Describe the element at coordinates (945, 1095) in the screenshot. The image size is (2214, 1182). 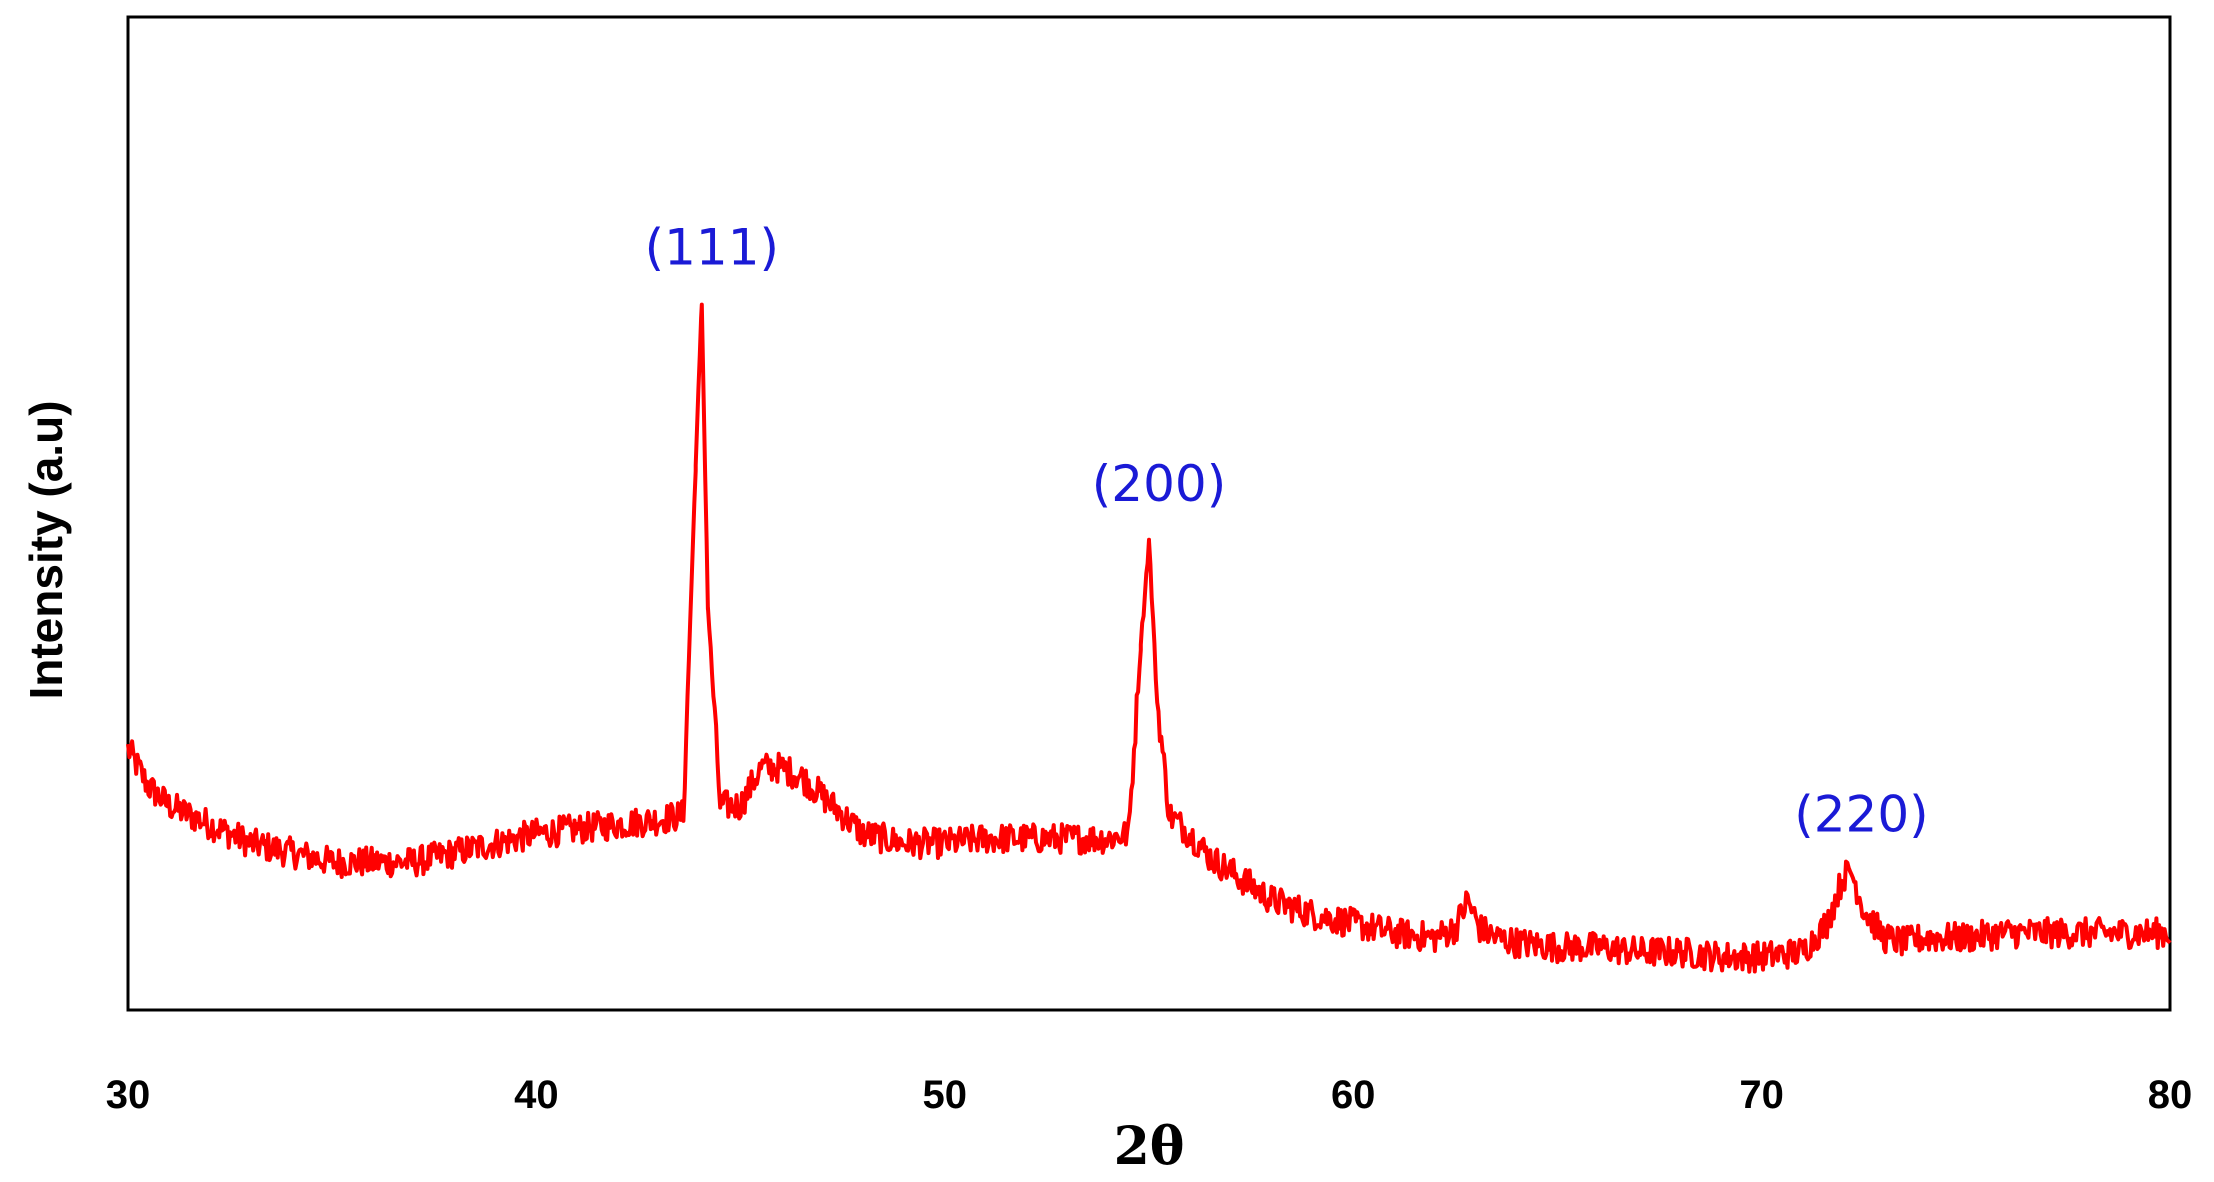
I see `x-tick-label: 50` at that location.